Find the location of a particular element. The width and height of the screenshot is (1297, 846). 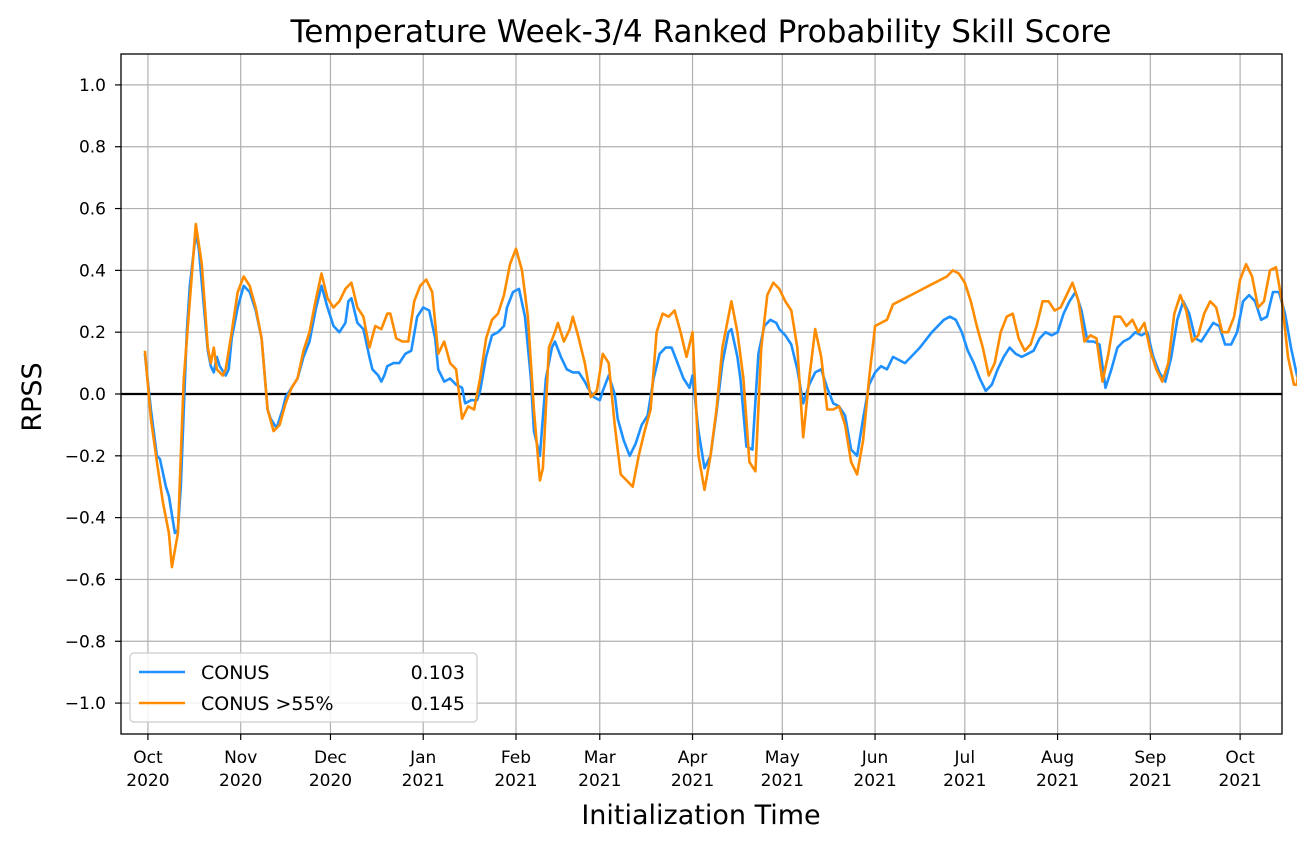

x-tick-month-label: Jun is located at coordinates (875, 758).